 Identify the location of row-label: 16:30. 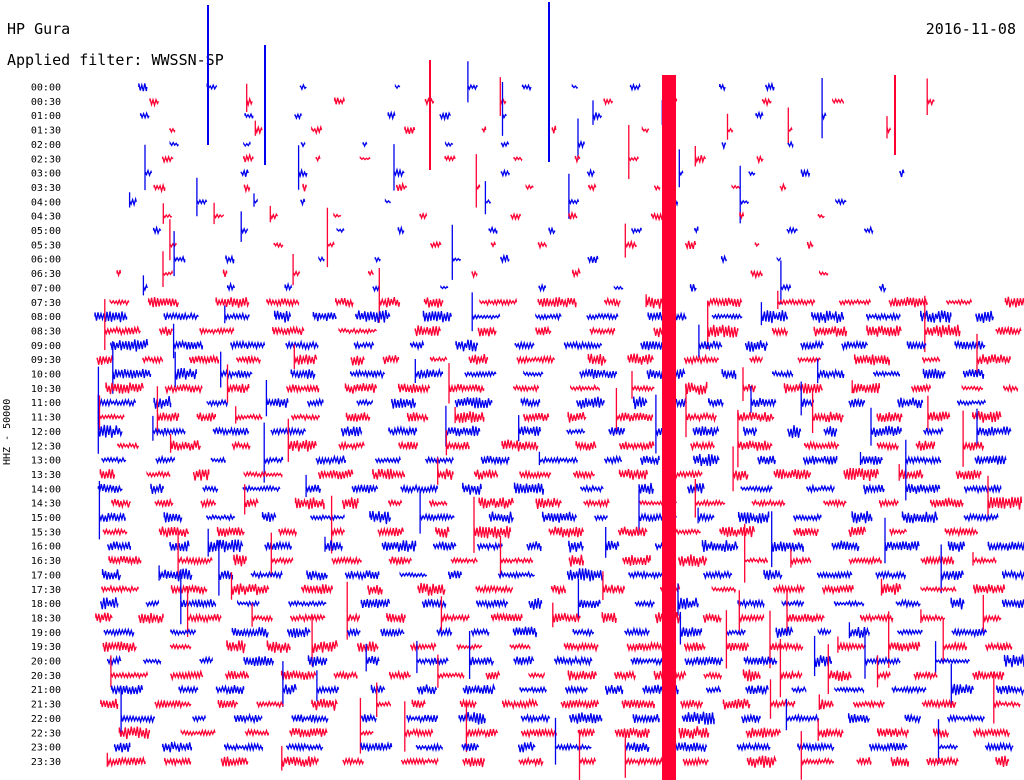
(46, 561).